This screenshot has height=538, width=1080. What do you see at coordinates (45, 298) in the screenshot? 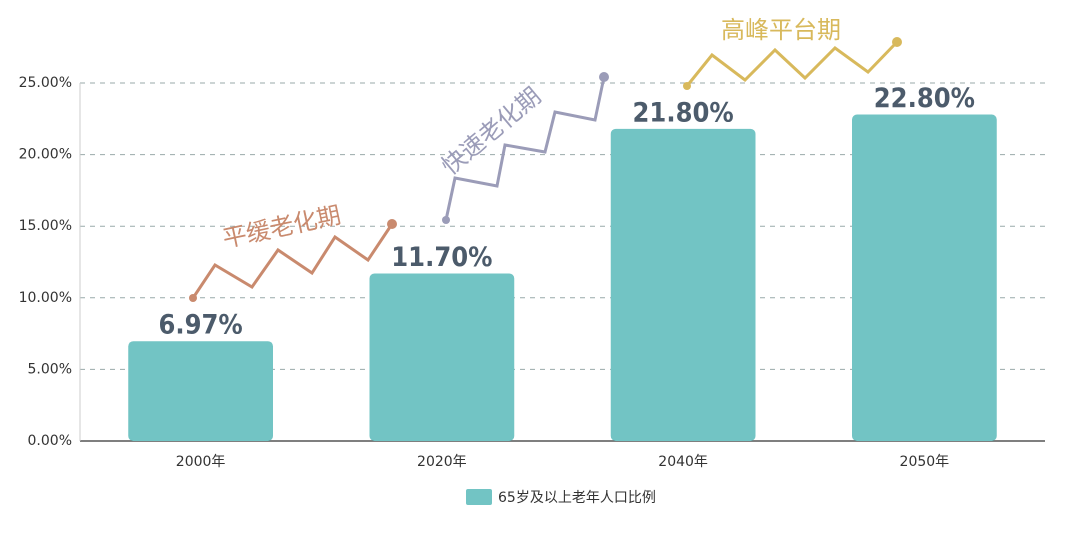
I see `y-tick-label: 10.00%` at bounding box center [45, 298].